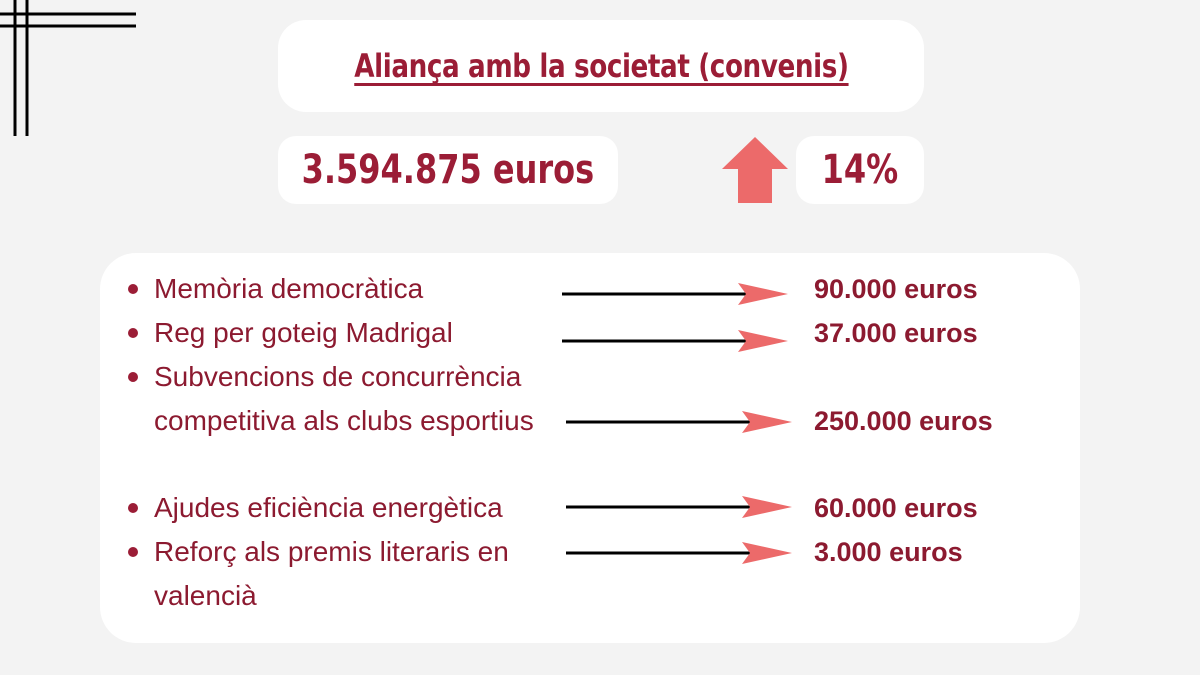 This screenshot has width=1200, height=675. I want to click on item-label: Reforç als premis literaris en valencià, so click(331, 573).